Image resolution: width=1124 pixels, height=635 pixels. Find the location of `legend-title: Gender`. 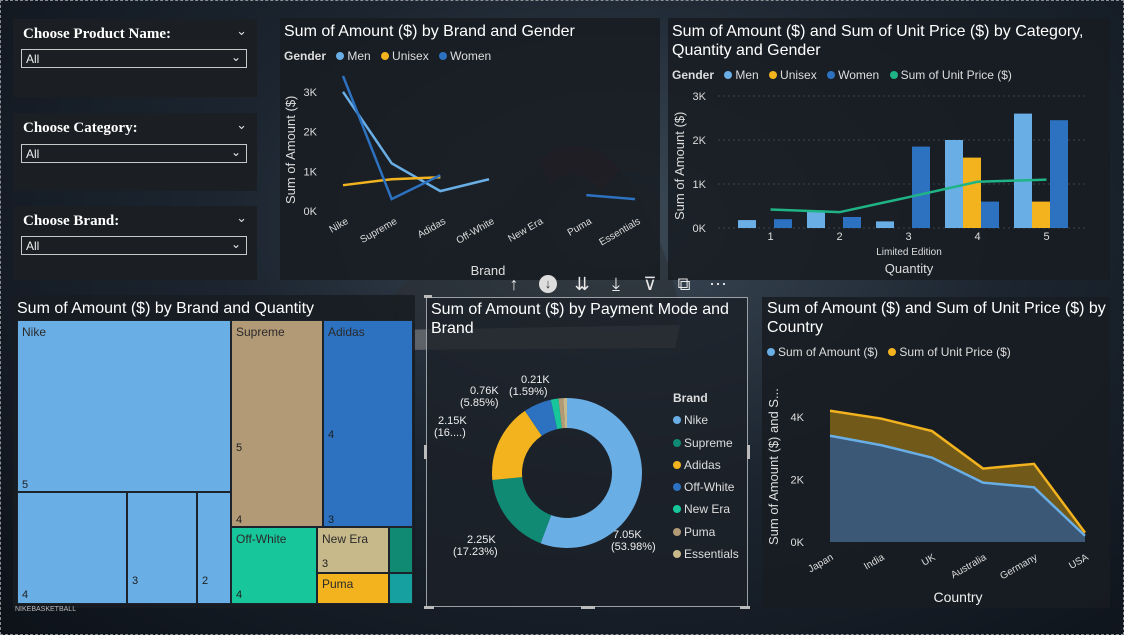

legend-title: Gender is located at coordinates (693, 75).